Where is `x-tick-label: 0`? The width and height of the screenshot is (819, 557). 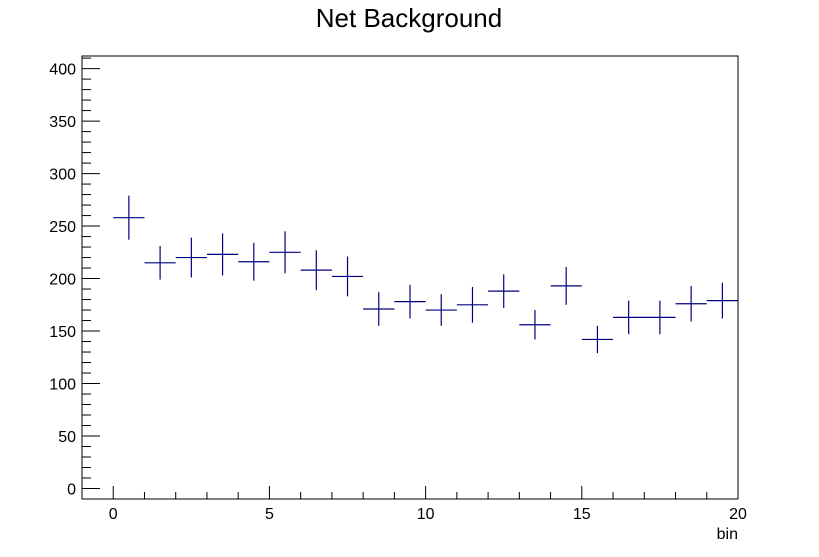 x-tick-label: 0 is located at coordinates (113, 514).